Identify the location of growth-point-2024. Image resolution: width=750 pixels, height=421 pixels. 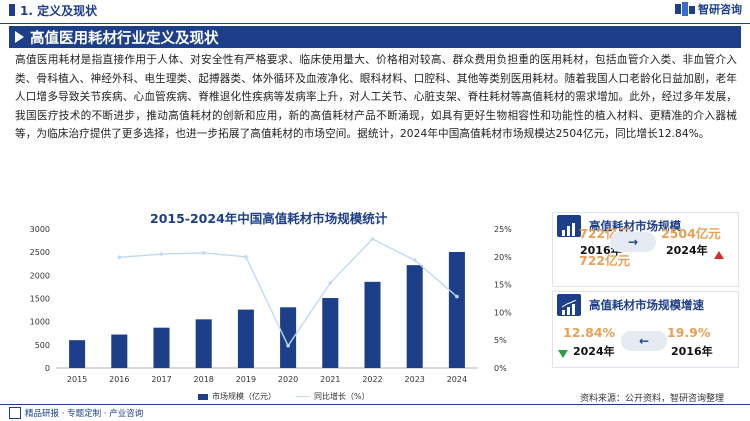
(457, 296).